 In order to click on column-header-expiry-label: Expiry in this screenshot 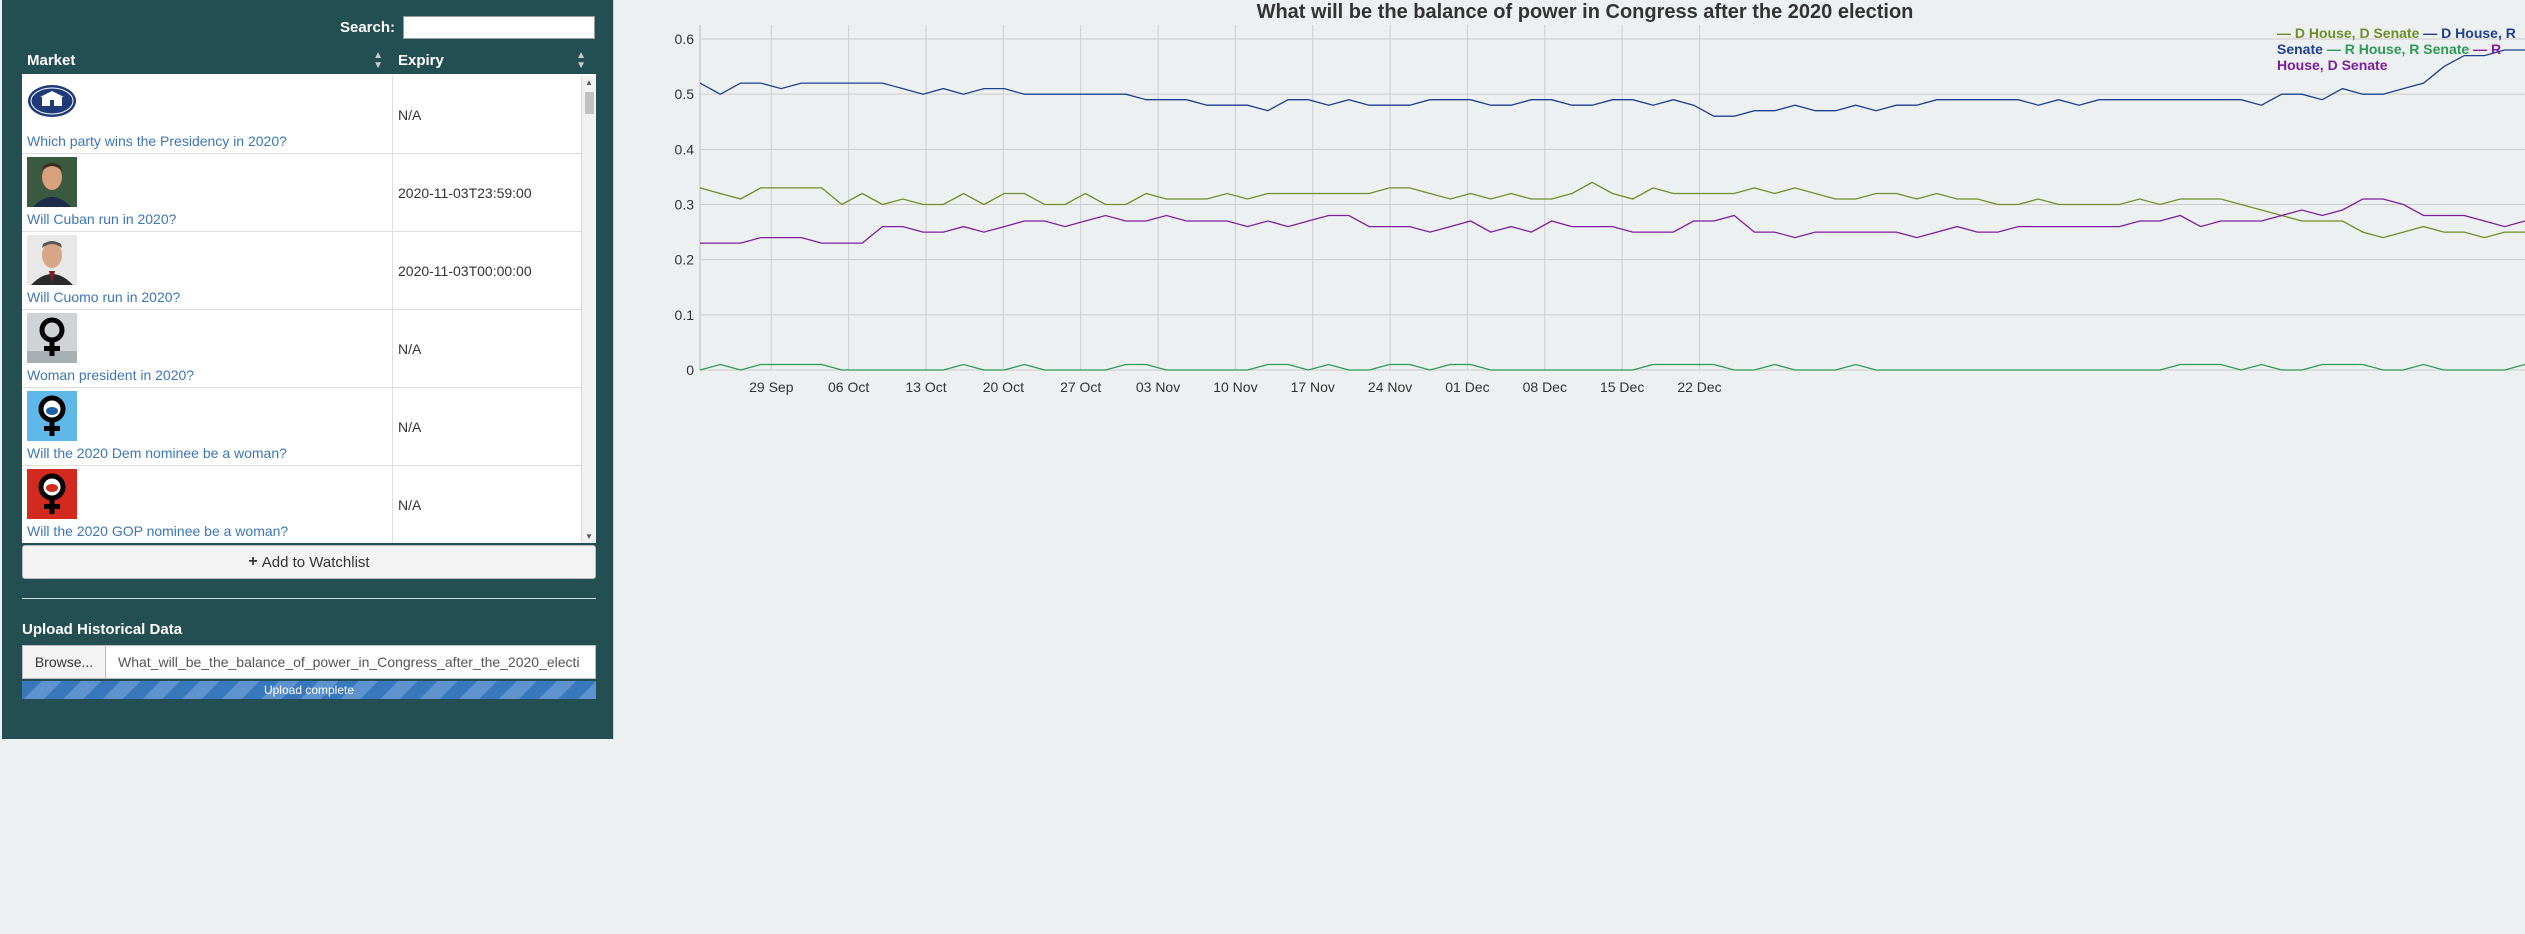, I will do `click(421, 60)`.